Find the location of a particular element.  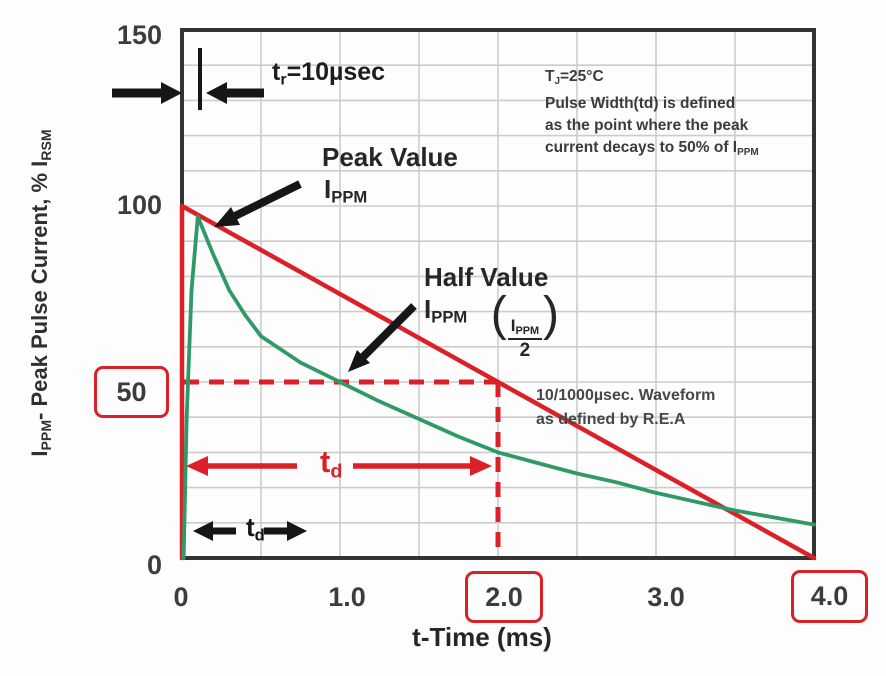

y-tick-150: 150 is located at coordinates (139, 35).